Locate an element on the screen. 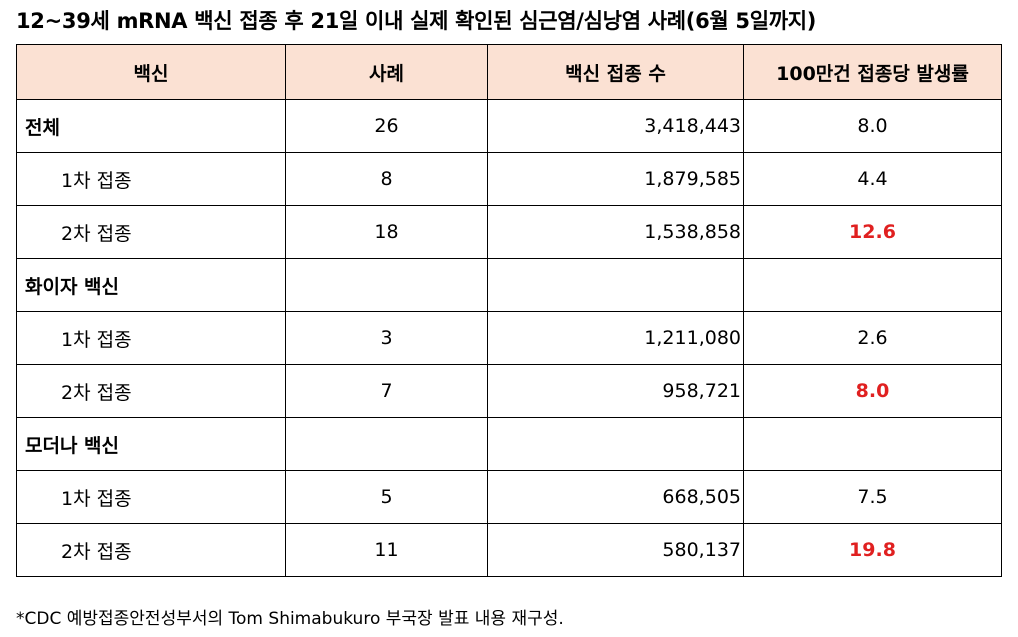 Image resolution: width=1018 pixels, height=637 pixels. cases-cell: 7 is located at coordinates (386, 391).